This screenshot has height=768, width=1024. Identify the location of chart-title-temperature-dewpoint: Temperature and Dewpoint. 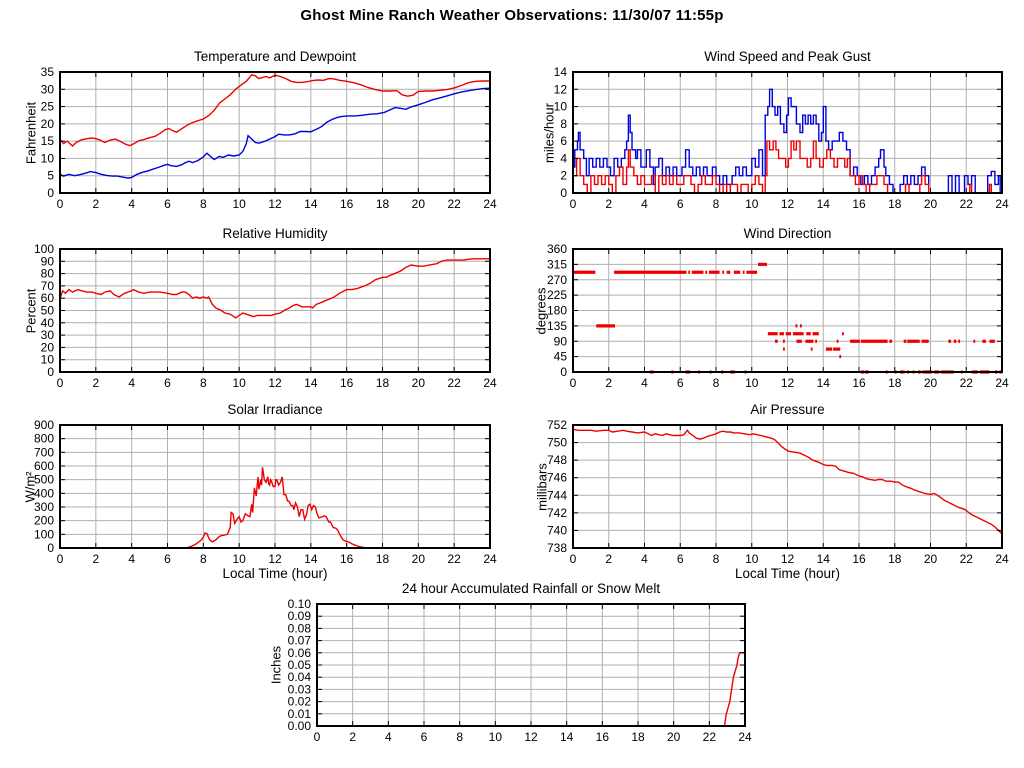
(275, 56).